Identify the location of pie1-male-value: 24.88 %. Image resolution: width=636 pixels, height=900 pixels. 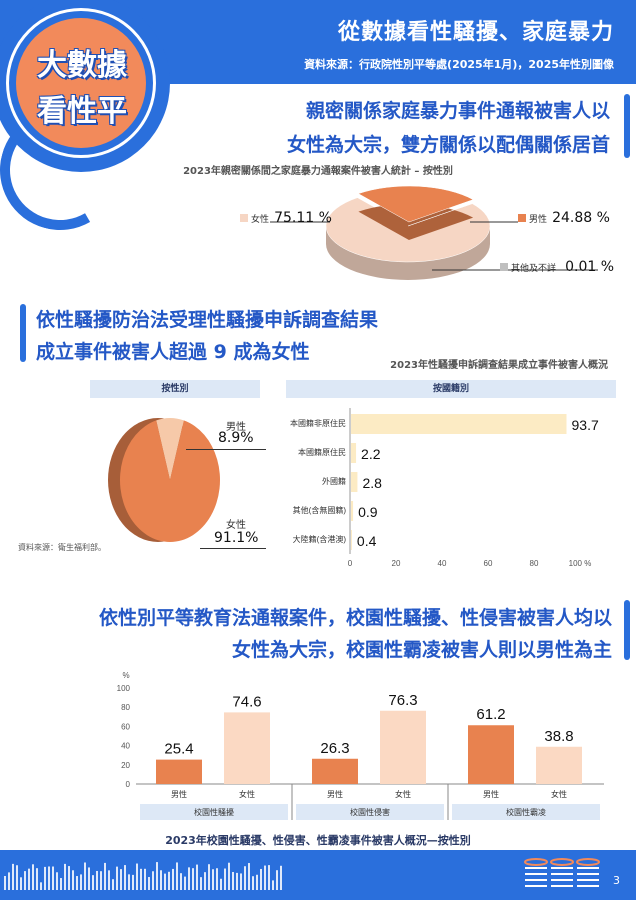
(581, 218).